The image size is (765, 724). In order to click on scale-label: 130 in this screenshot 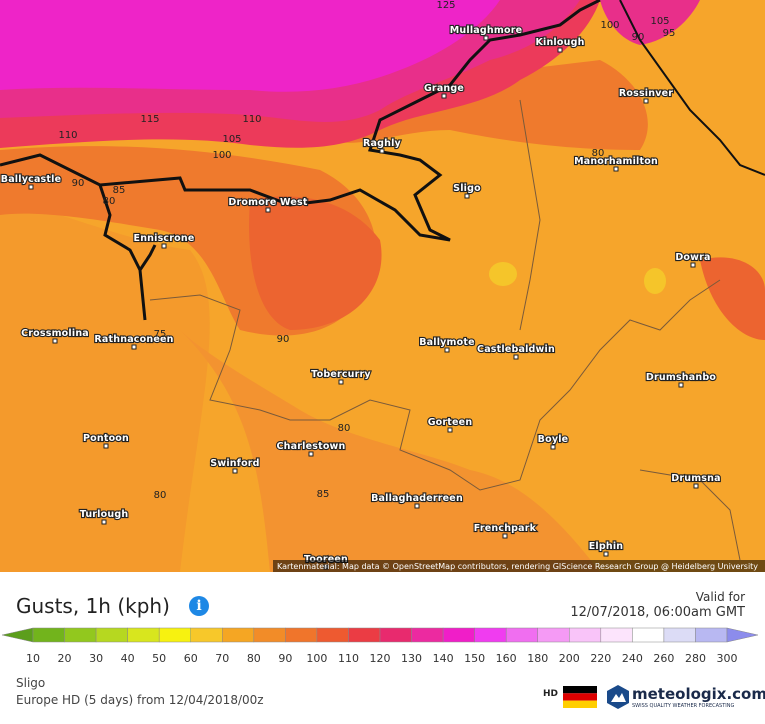, I will do `click(411, 658)`.